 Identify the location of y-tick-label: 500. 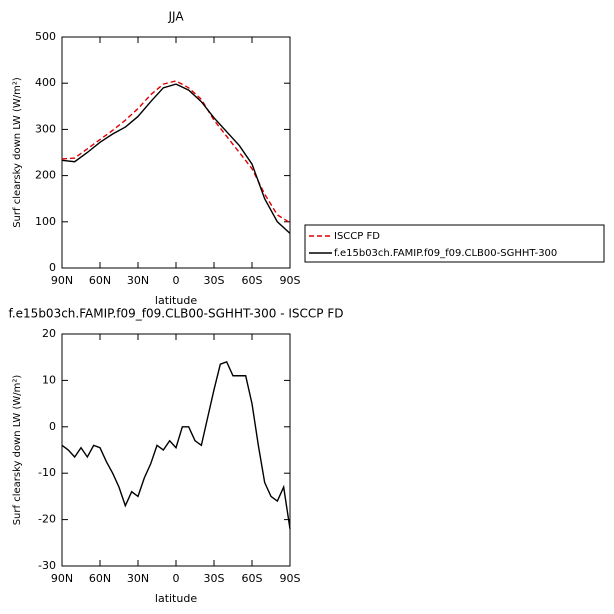
(45, 36).